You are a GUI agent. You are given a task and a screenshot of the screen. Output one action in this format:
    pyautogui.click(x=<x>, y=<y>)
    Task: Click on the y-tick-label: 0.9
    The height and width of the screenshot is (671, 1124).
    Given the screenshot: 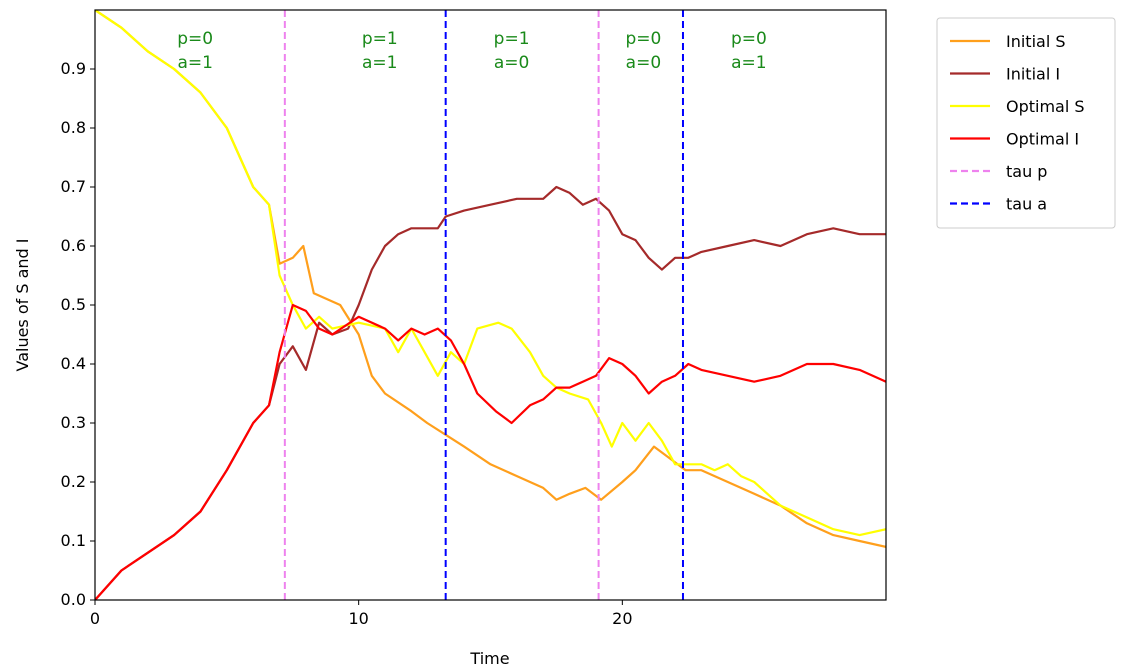 What is the action you would take?
    pyautogui.click(x=73, y=68)
    